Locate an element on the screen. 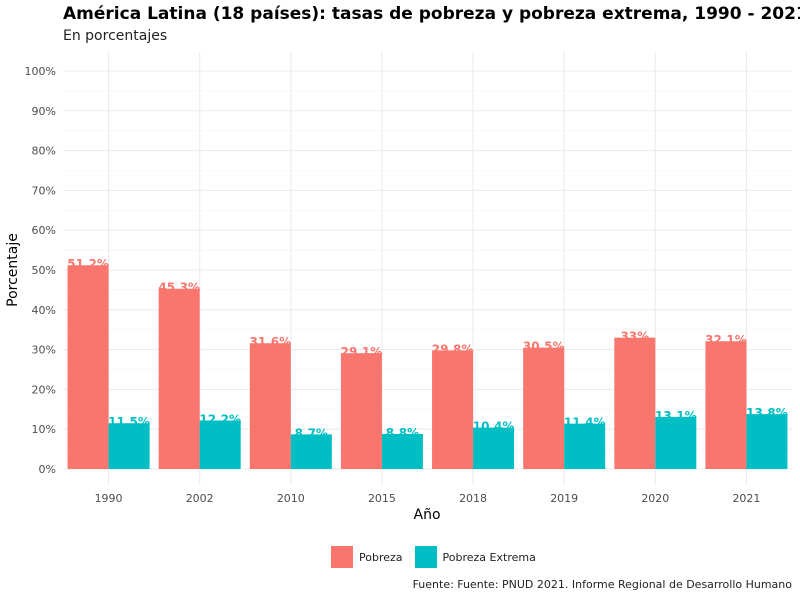 The height and width of the screenshot is (600, 800). y-tick-label: 0% is located at coordinates (47, 469).